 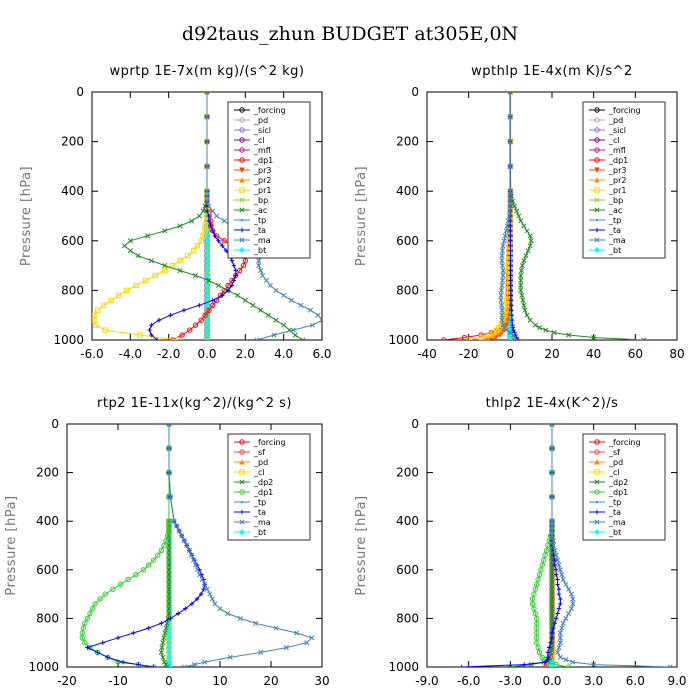 I want to click on legend-label: _tp, so click(x=259, y=220).